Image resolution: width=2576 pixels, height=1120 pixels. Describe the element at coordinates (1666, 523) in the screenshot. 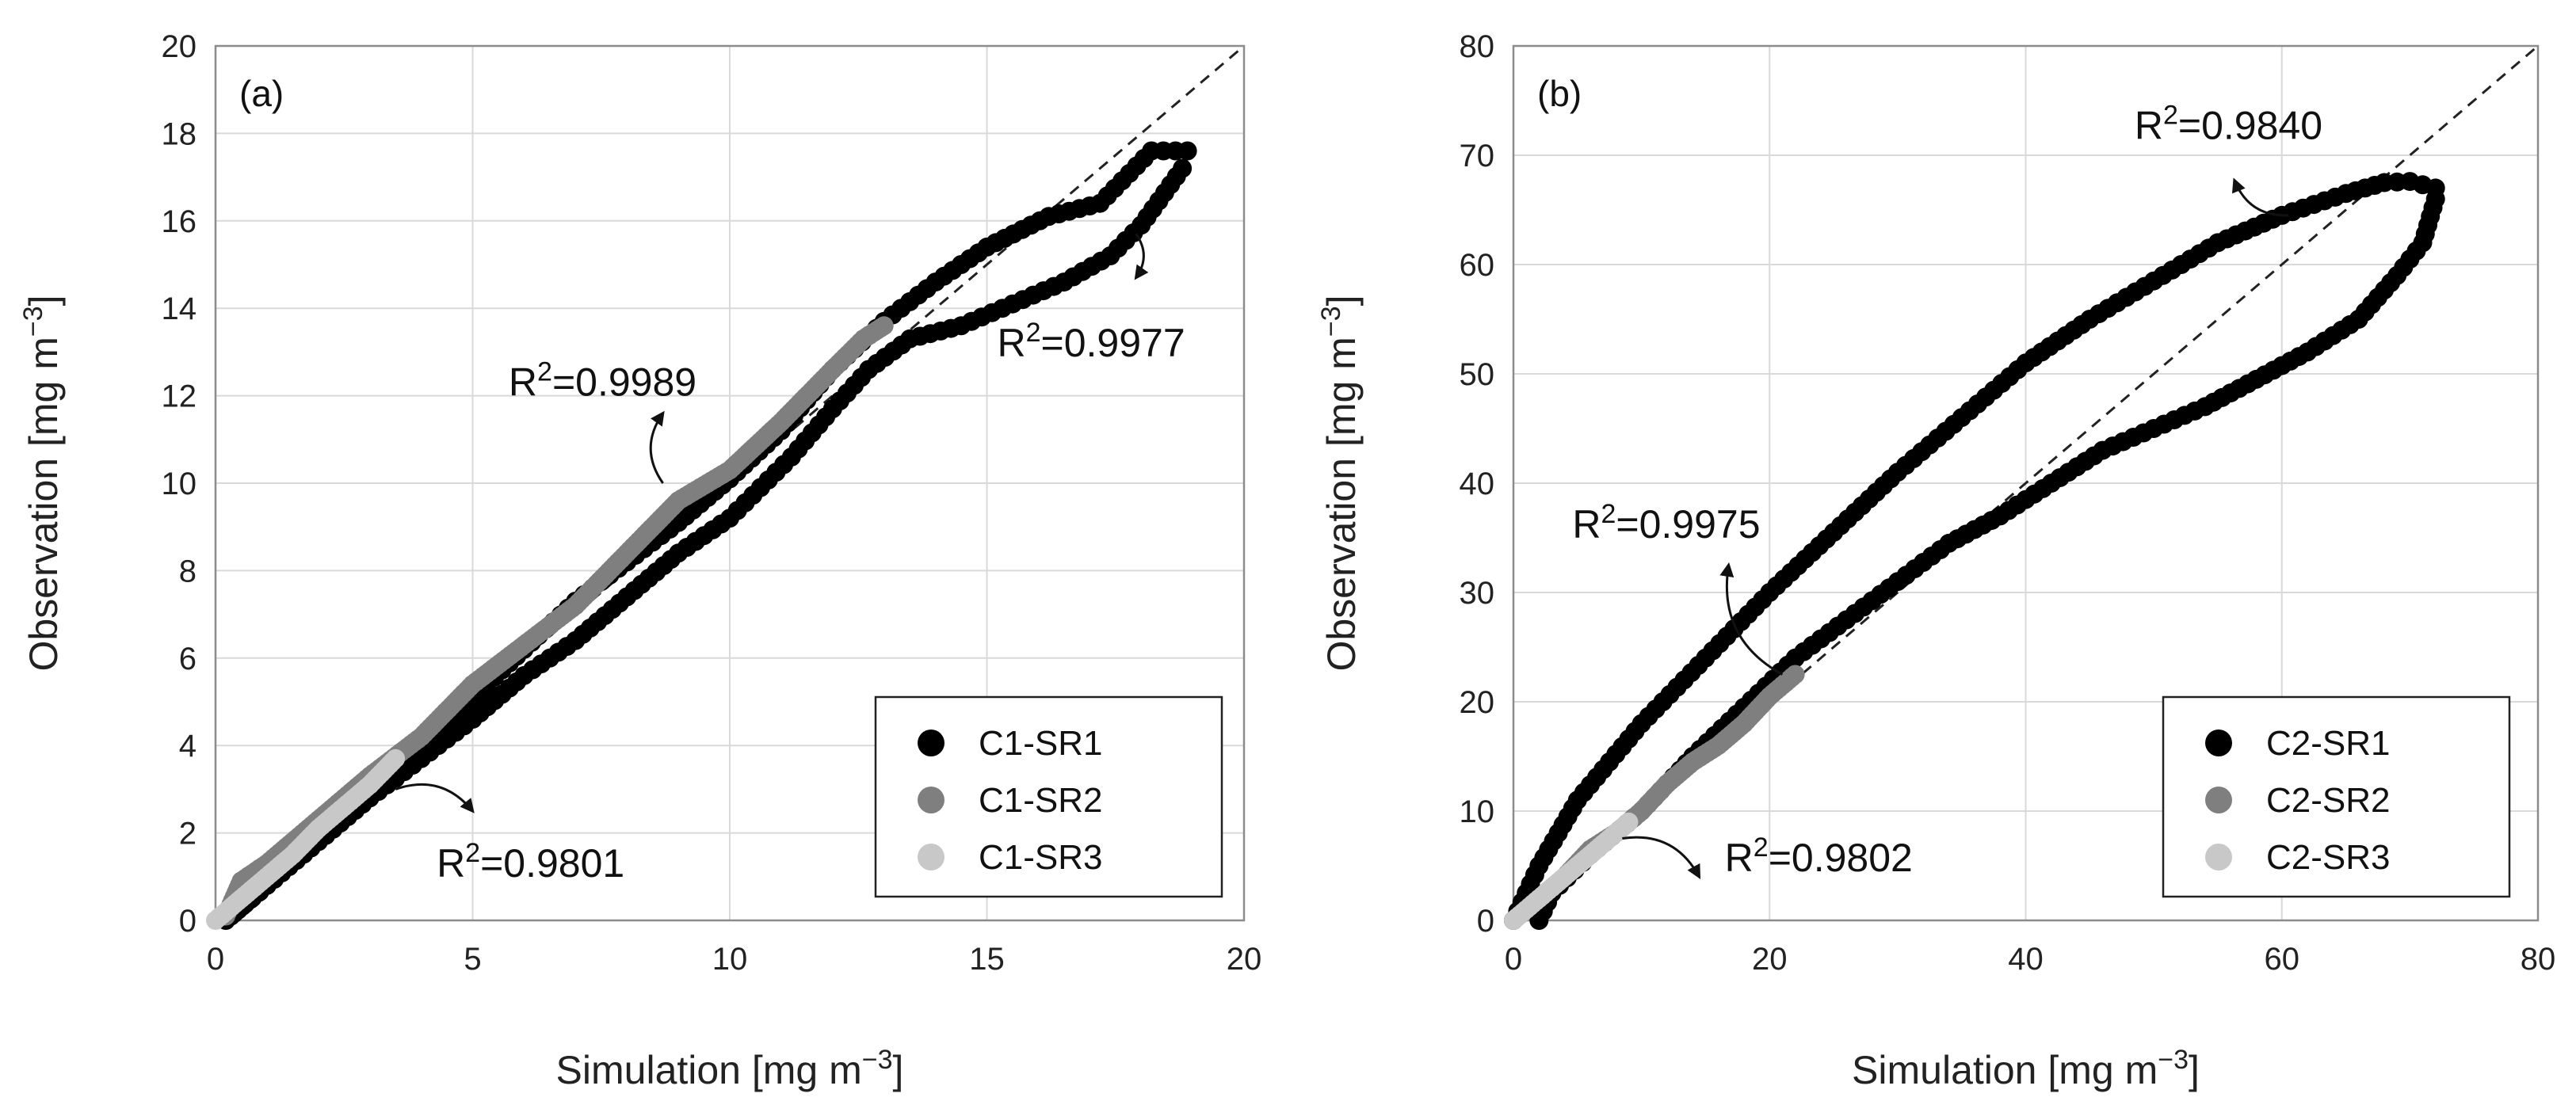

I see `r2-annotation-label: R2=0.9975` at that location.